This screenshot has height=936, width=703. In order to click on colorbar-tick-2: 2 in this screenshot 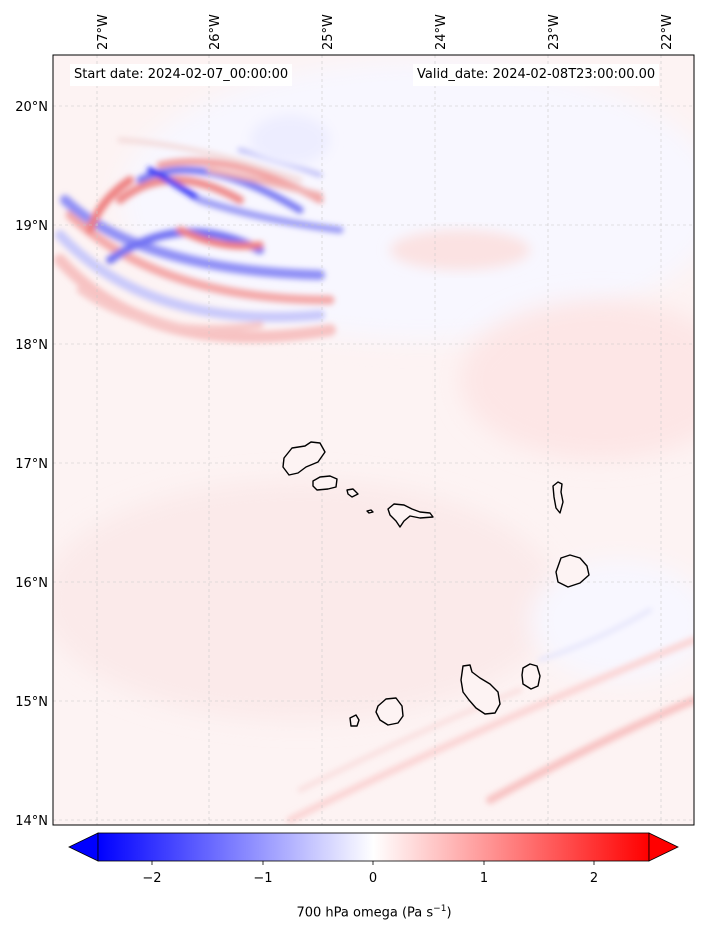, I will do `click(594, 878)`.